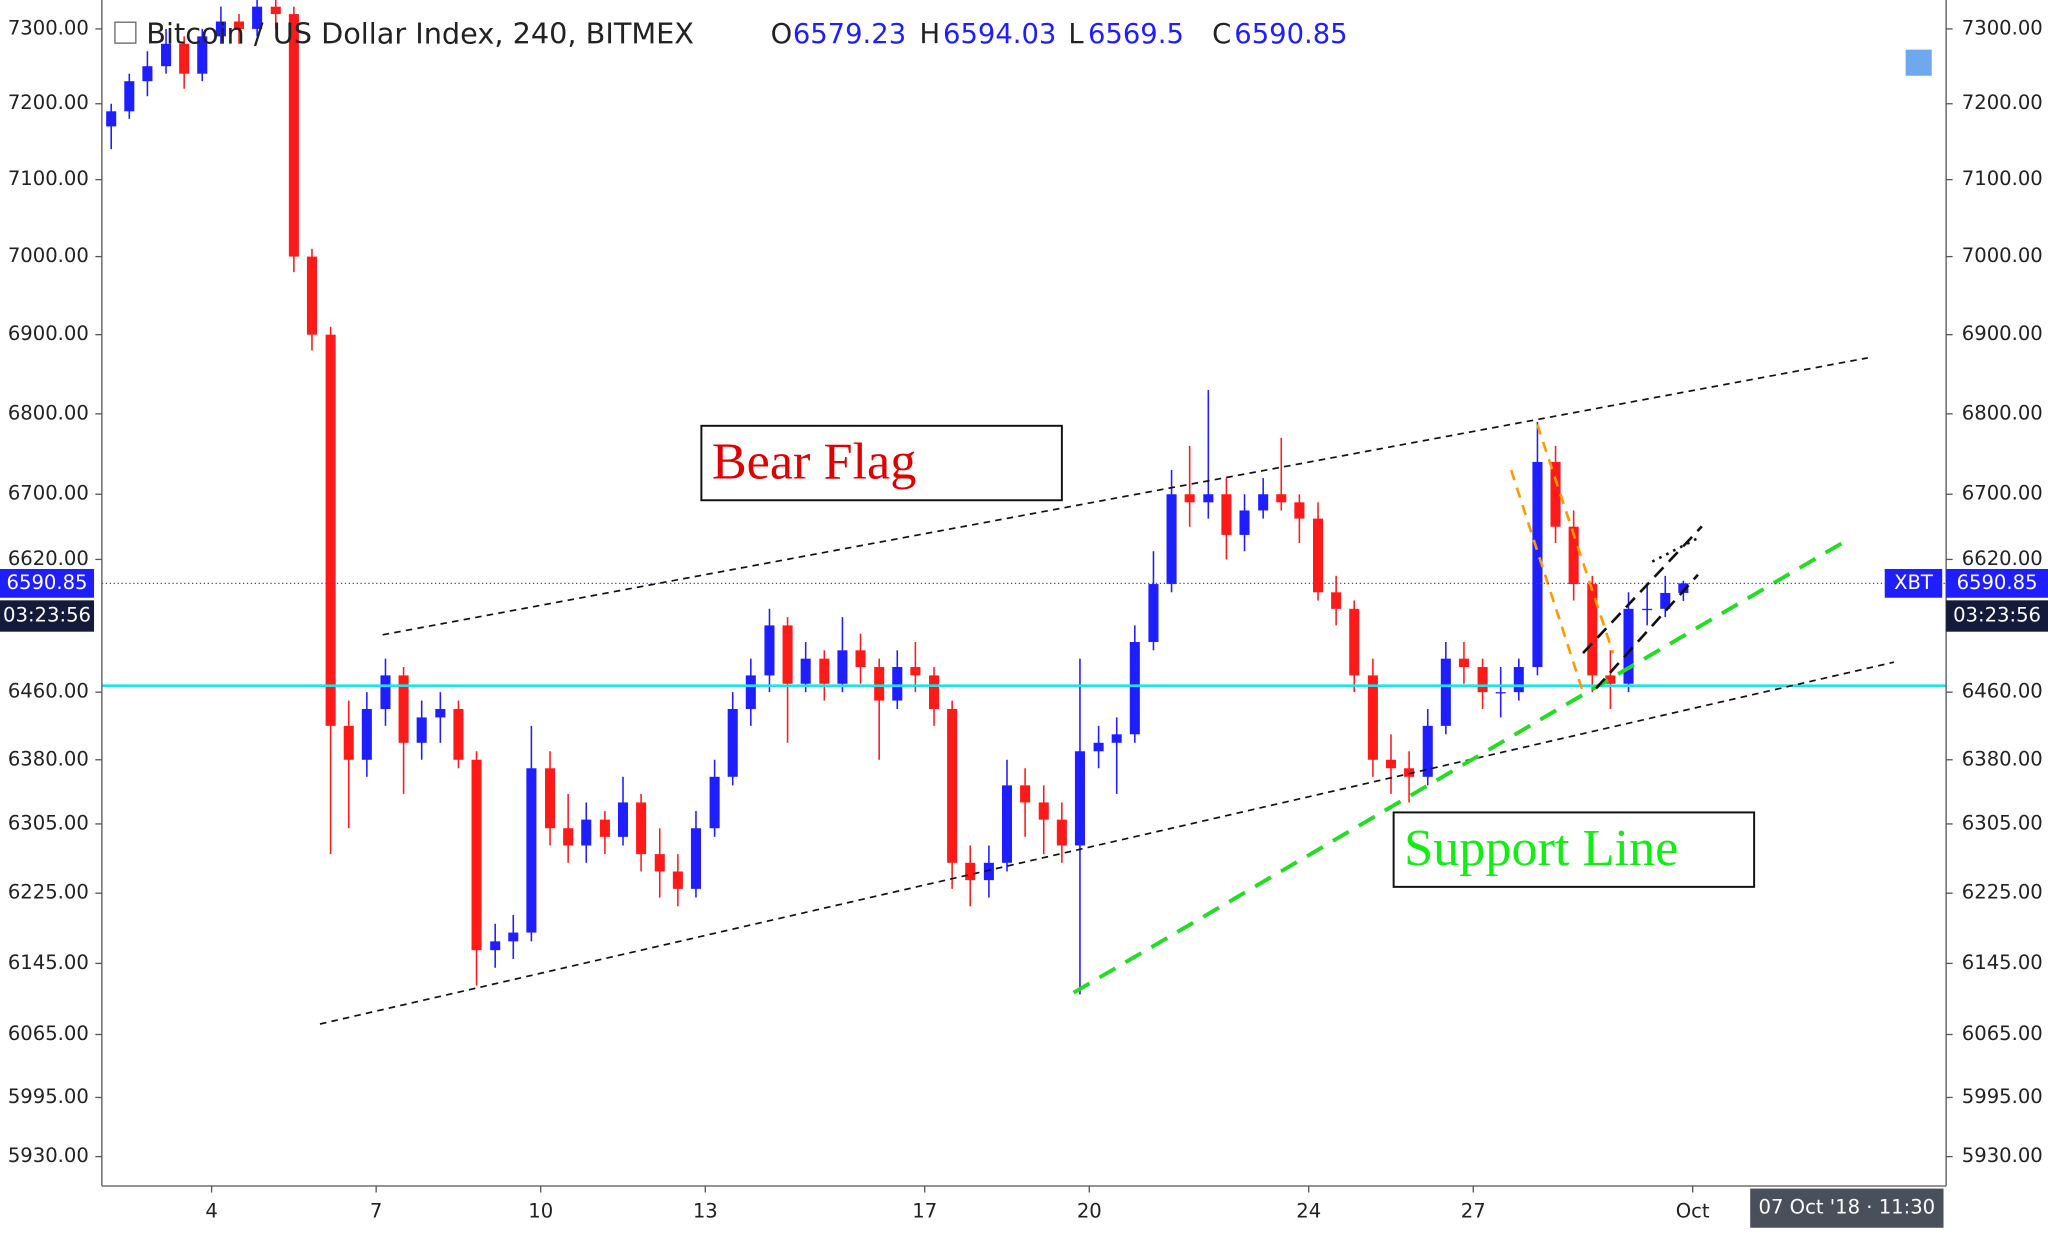 Image resolution: width=2048 pixels, height=1233 pixels. Describe the element at coordinates (1541, 848) in the screenshot. I see `annotation: Support Line` at that location.